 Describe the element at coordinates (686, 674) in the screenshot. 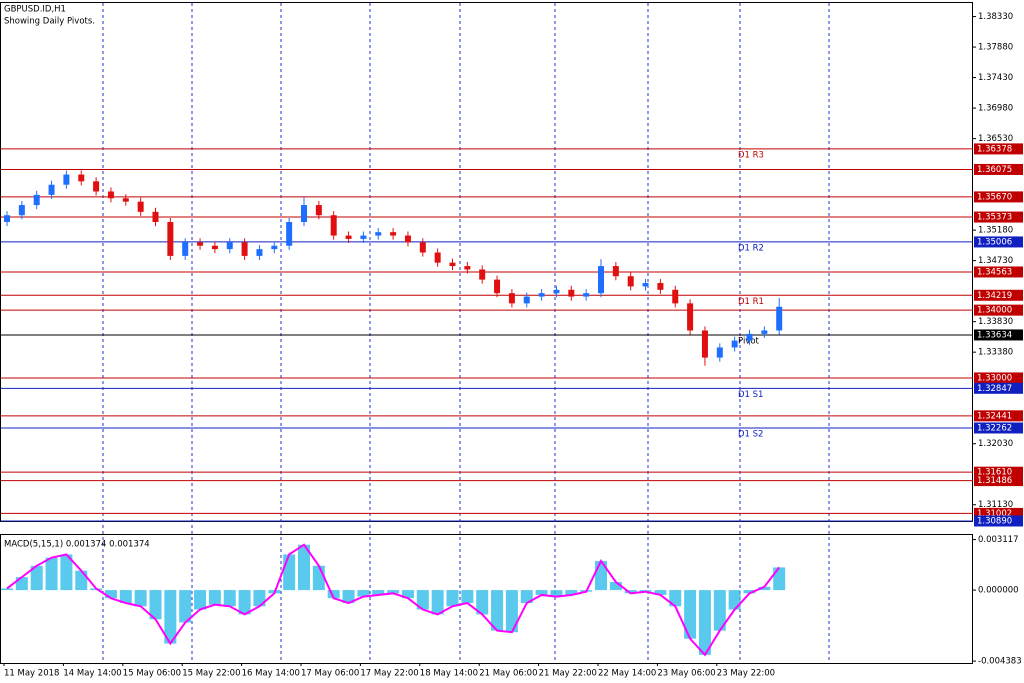

I see `x-tick-label: 23 May 06:00` at that location.